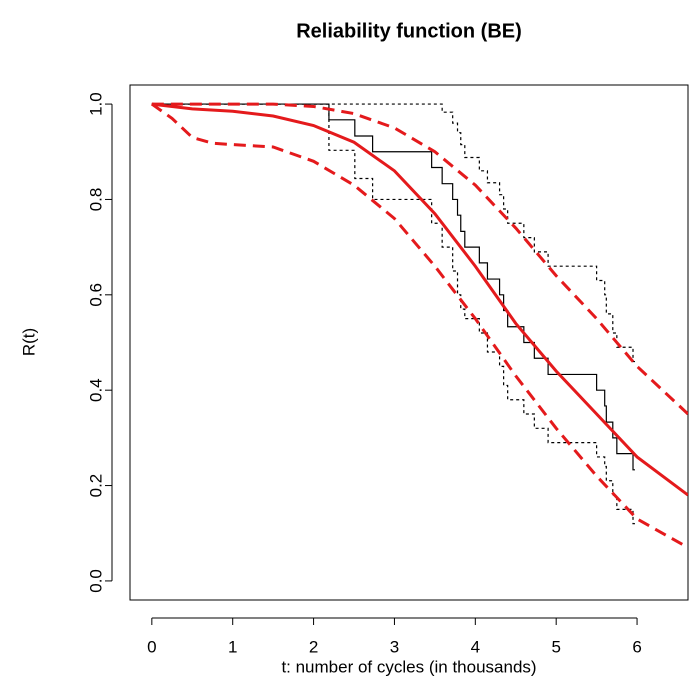  I want to click on y-tick-label: 0.6, so click(95, 295).